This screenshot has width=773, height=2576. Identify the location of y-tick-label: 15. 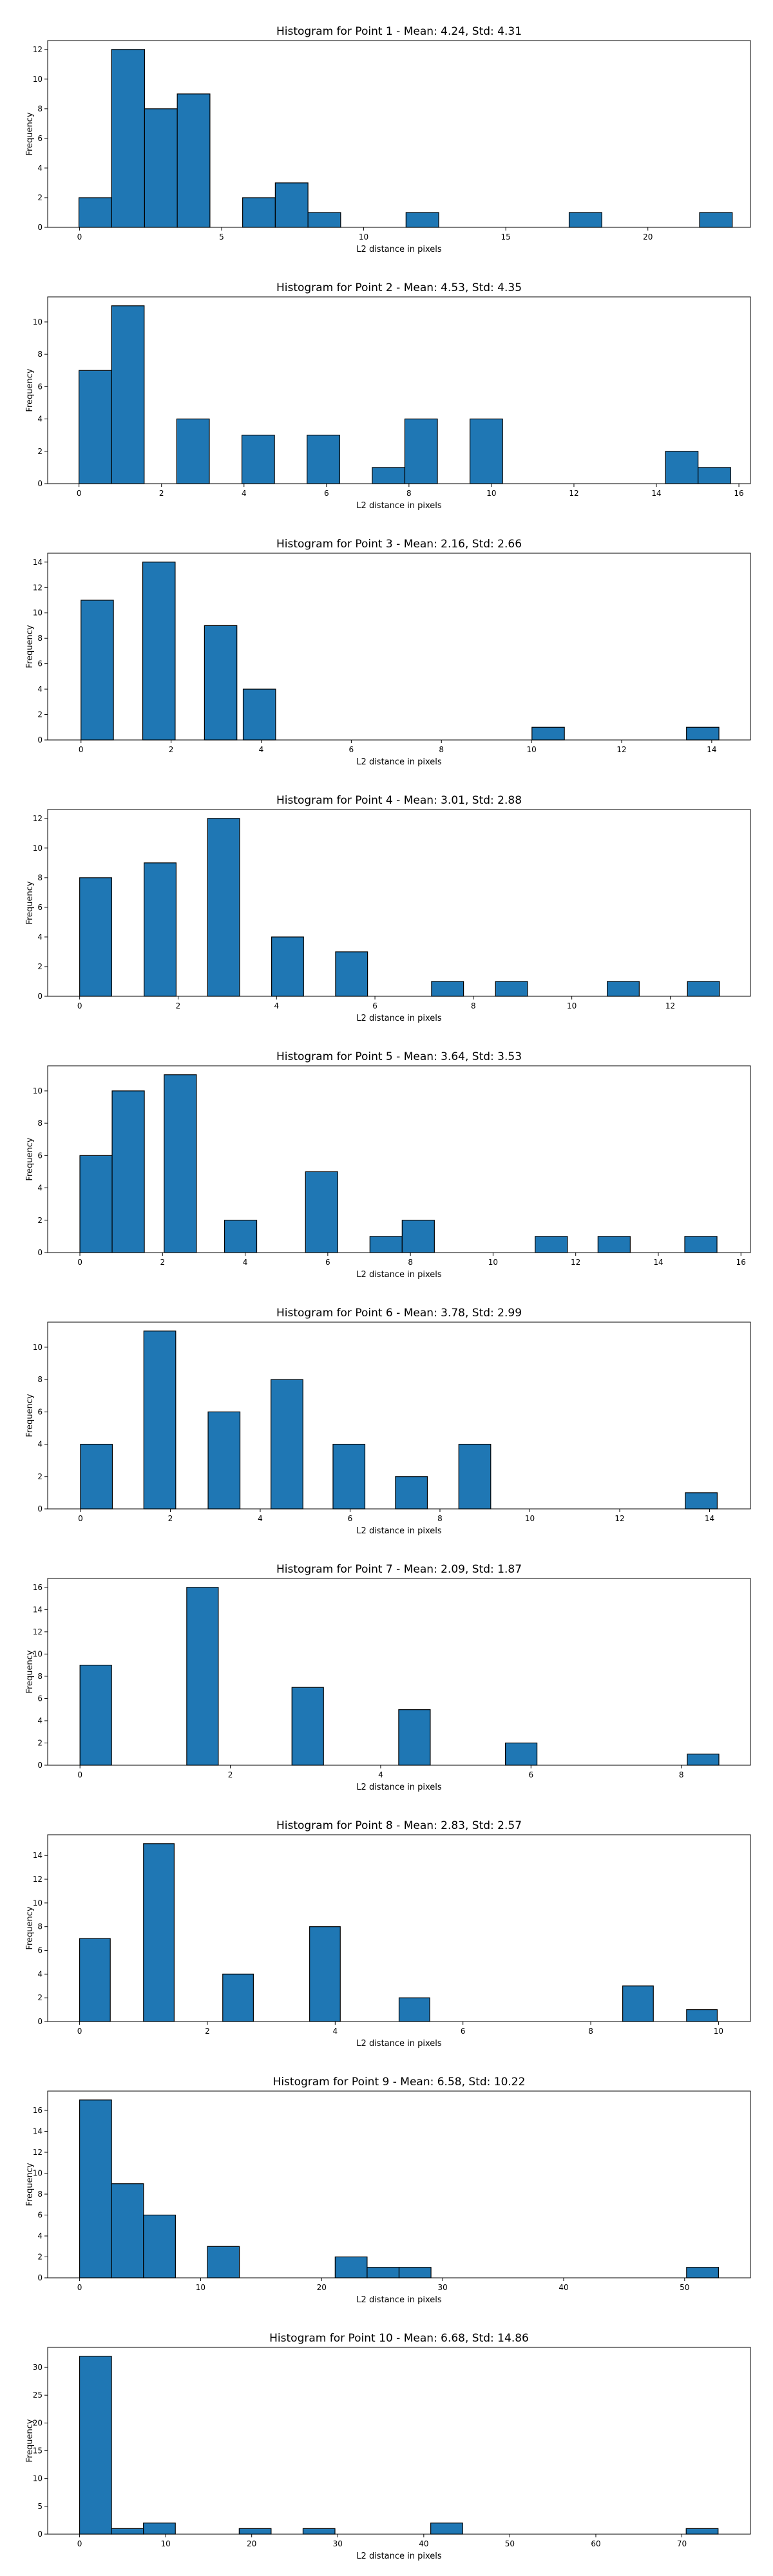
(38, 2452).